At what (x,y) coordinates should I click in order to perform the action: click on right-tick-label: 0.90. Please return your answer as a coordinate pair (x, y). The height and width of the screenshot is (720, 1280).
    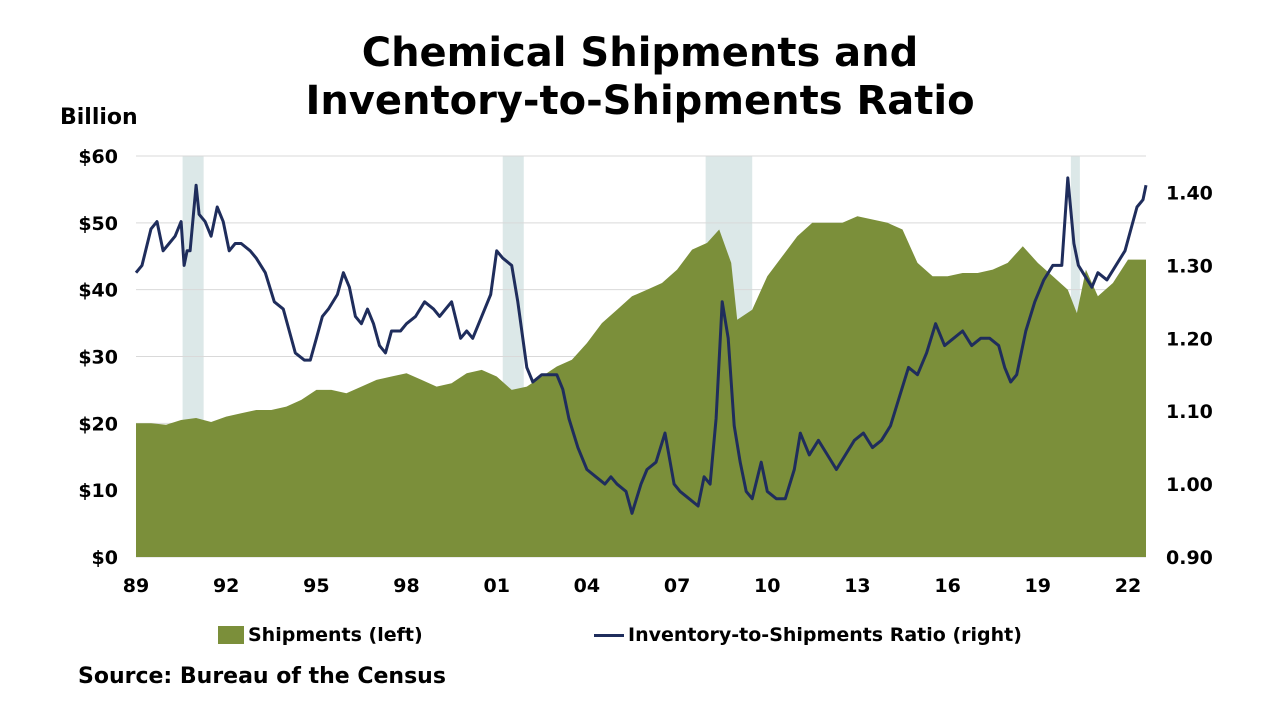
    Looking at the image, I should click on (1189, 558).